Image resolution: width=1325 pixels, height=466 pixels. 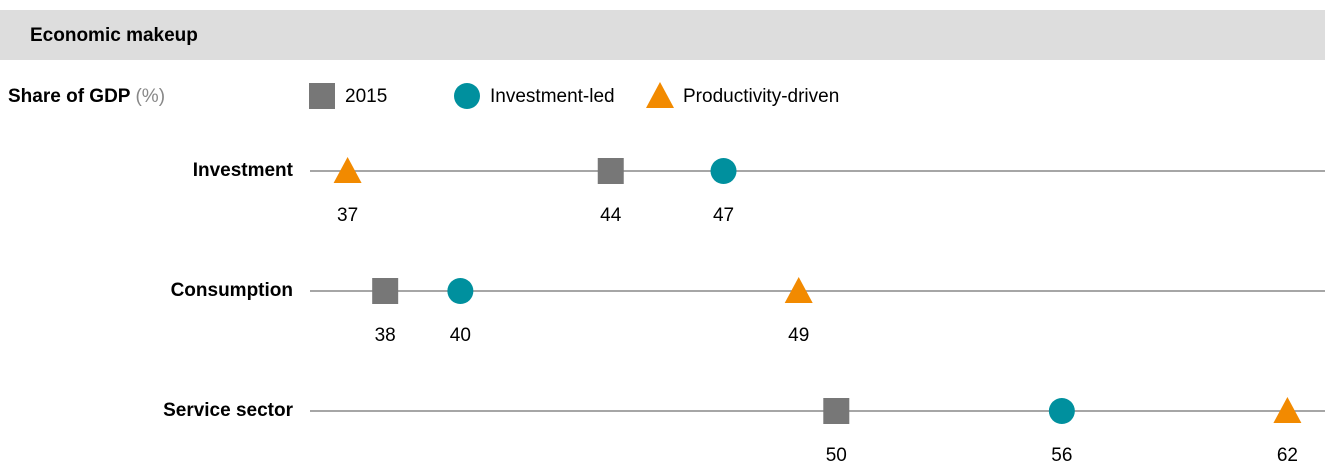 What do you see at coordinates (460, 335) in the screenshot?
I see `value-label: 40` at bounding box center [460, 335].